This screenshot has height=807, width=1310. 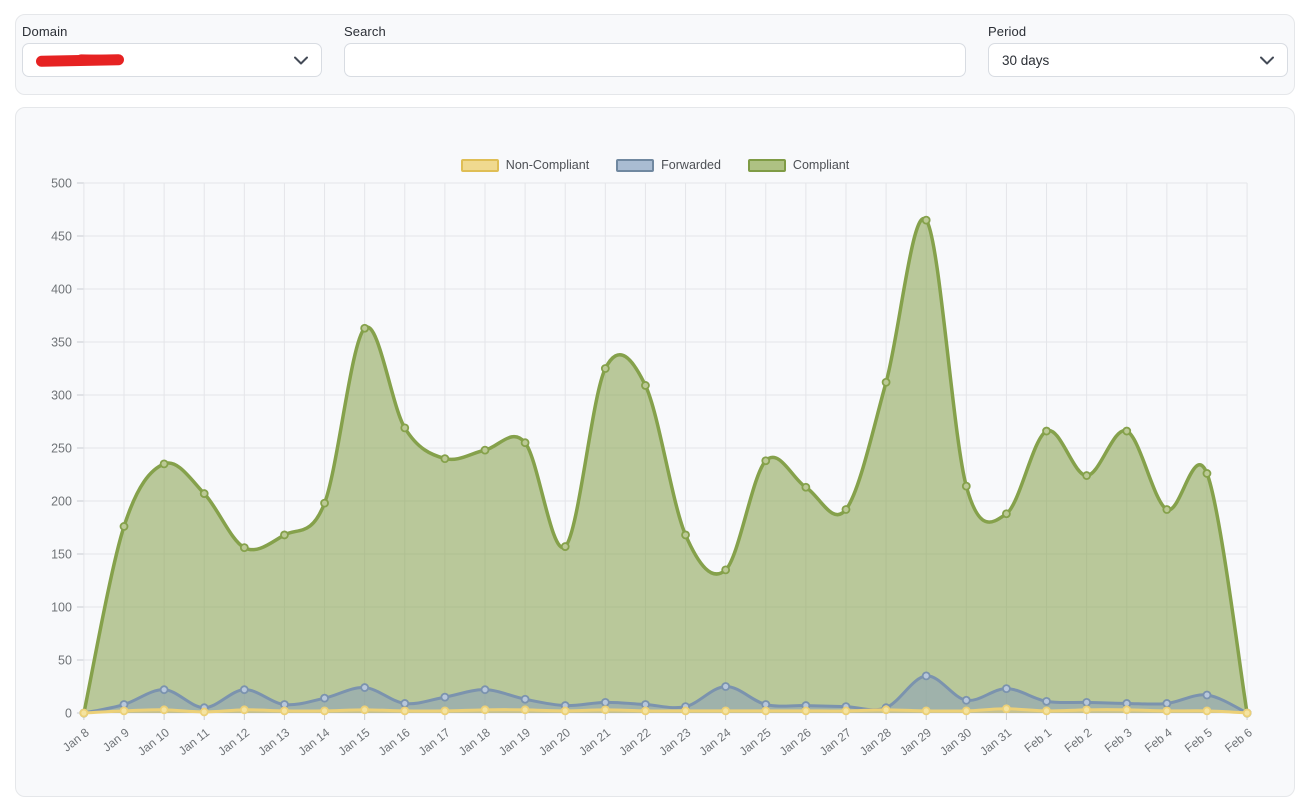 I want to click on legend-label: Compliant, so click(x=821, y=165).